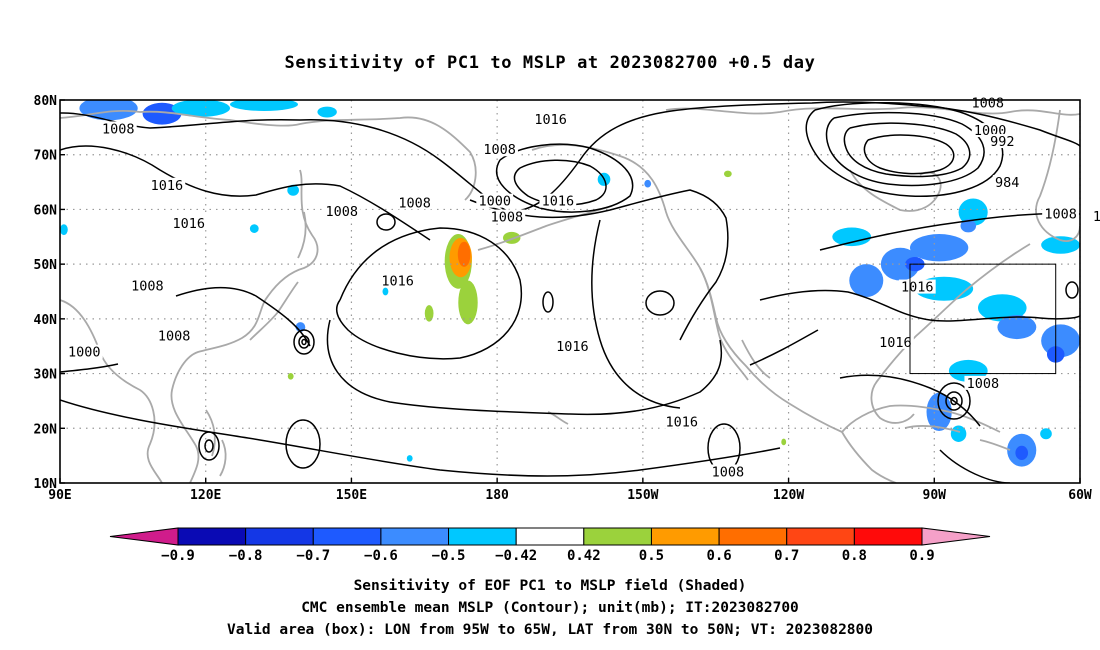  What do you see at coordinates (304, 342) in the screenshot?
I see `contour-ring-typhoon` at bounding box center [304, 342].